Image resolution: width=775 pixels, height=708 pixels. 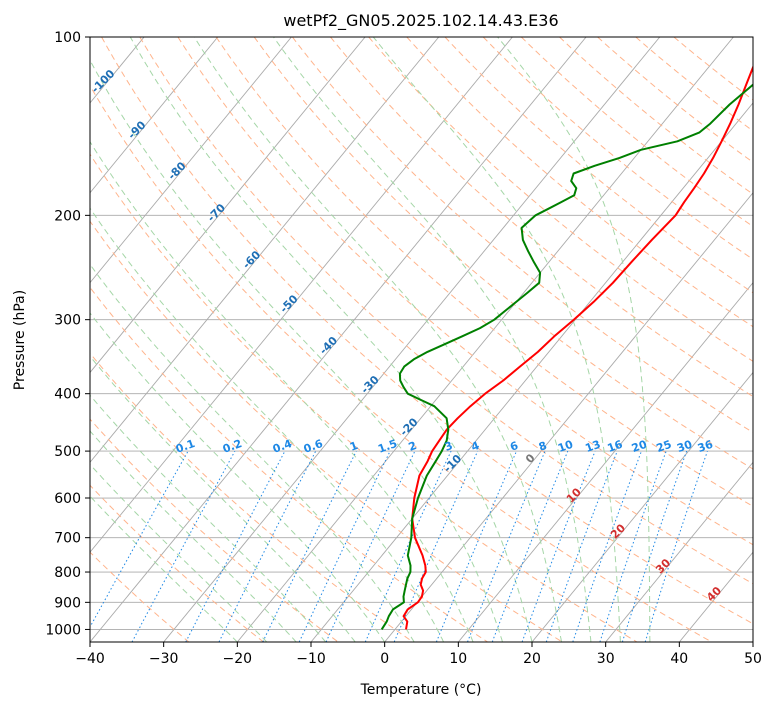 What do you see at coordinates (63, 630) in the screenshot?
I see `y-tick-label: 1000` at bounding box center [63, 630].